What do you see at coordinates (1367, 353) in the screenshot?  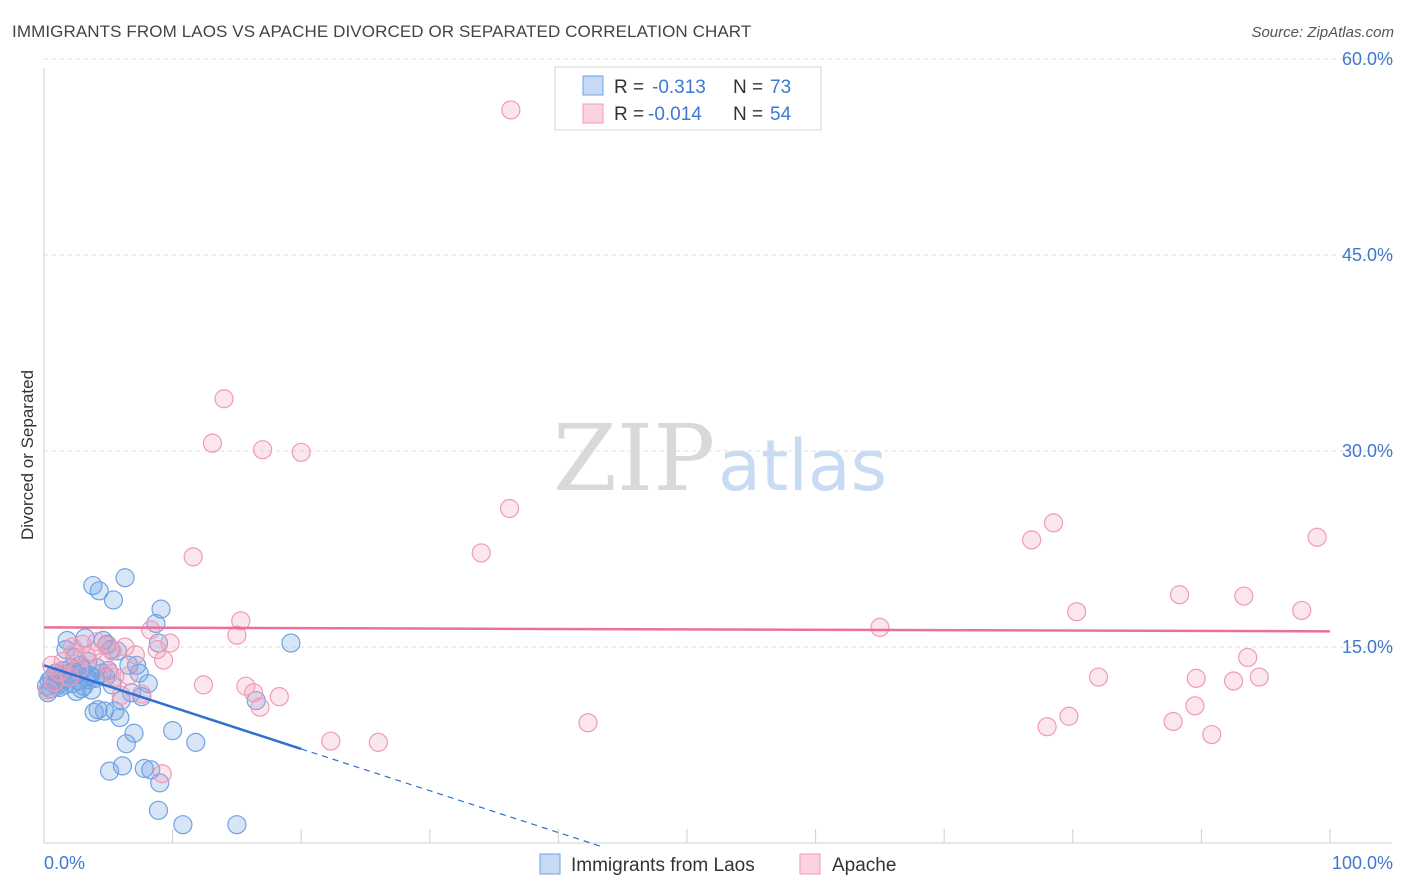 I see `y-tick-labels: 15.0% 30.0% 45.0% 60.0%` at bounding box center [1367, 353].